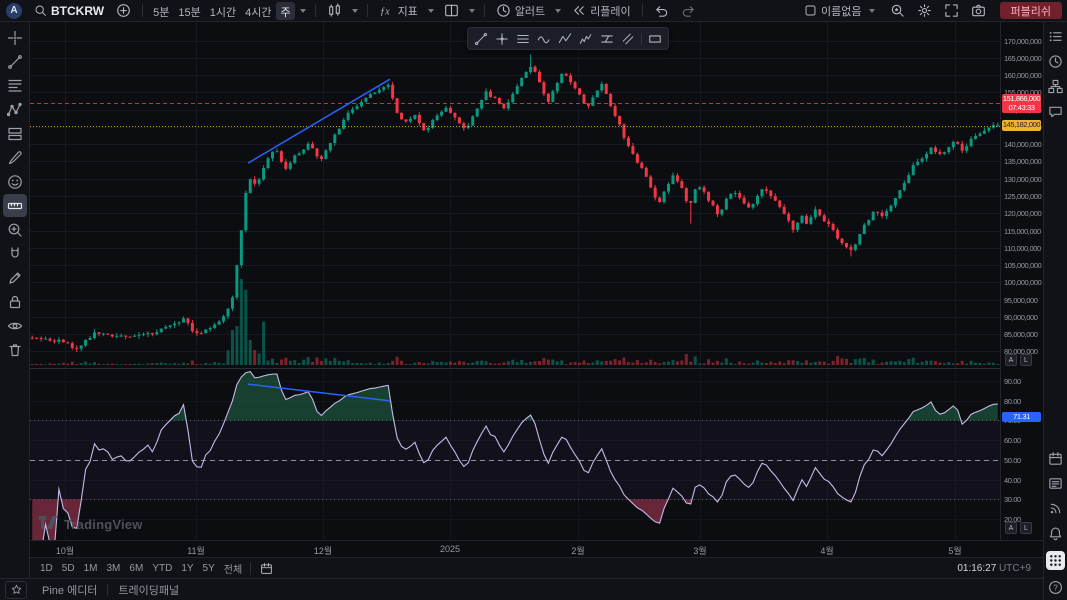 This screenshot has height=600, width=1067. I want to click on rectangle-draw-button, so click(655, 38).